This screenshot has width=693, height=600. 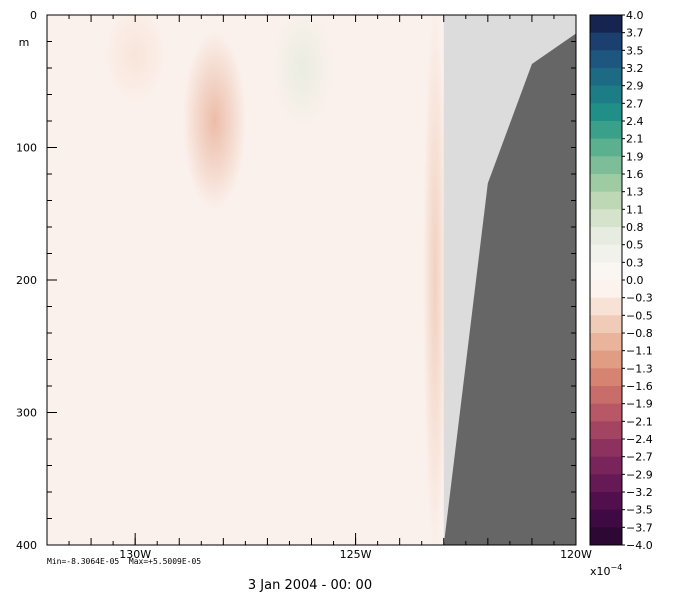 What do you see at coordinates (635, 50) in the screenshot?
I see `colorbar-label: 3.5` at bounding box center [635, 50].